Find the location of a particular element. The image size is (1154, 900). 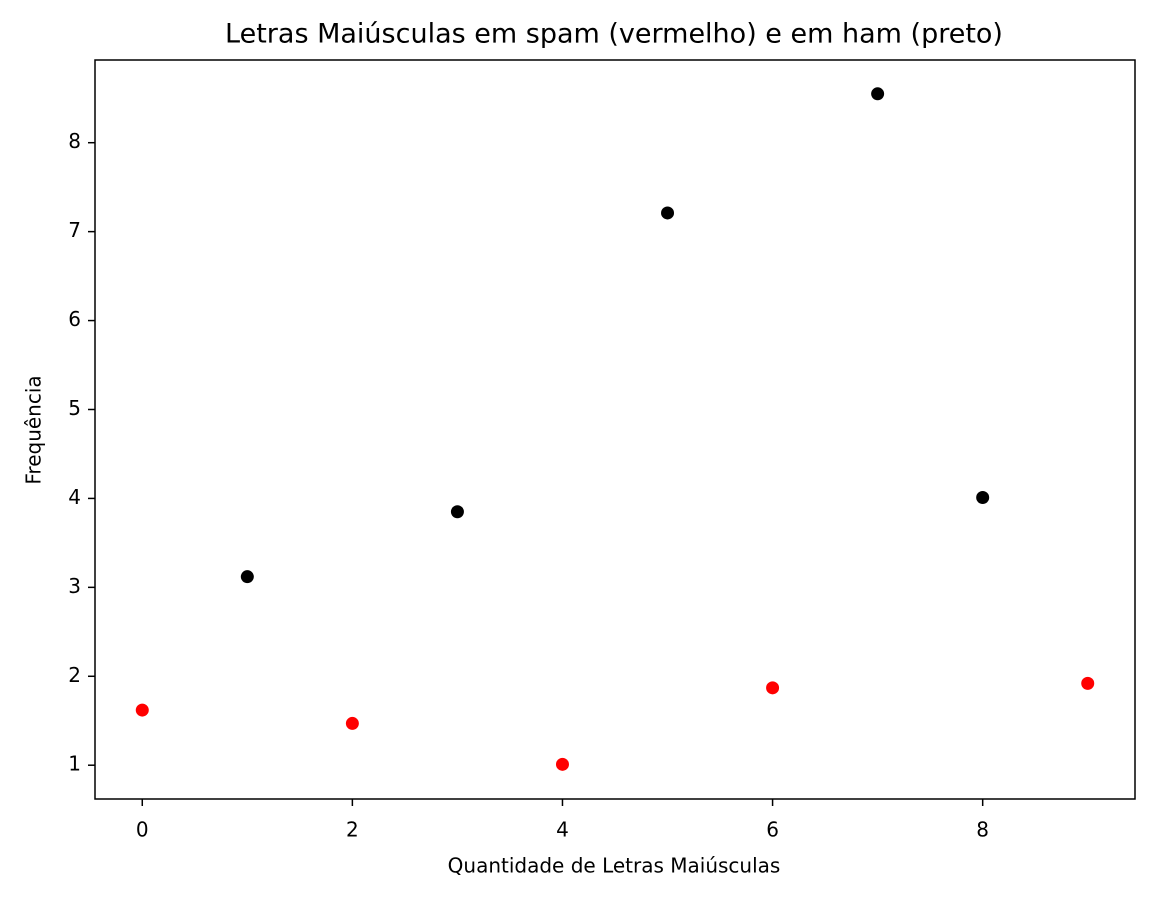

y-tick-label: 4 is located at coordinates (74, 497).